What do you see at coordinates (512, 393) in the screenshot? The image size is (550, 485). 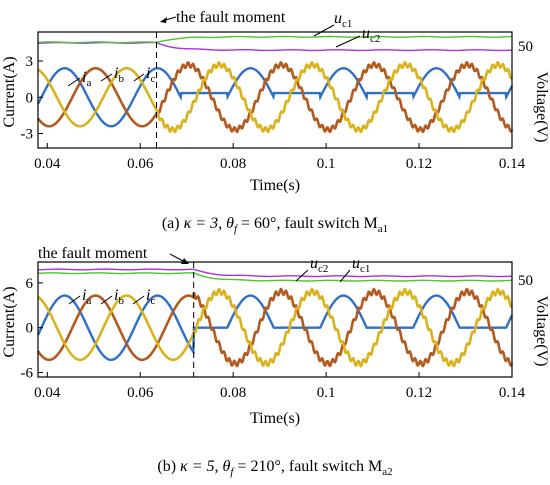 I see `panel-b-xtick-label: 0.14` at bounding box center [512, 393].